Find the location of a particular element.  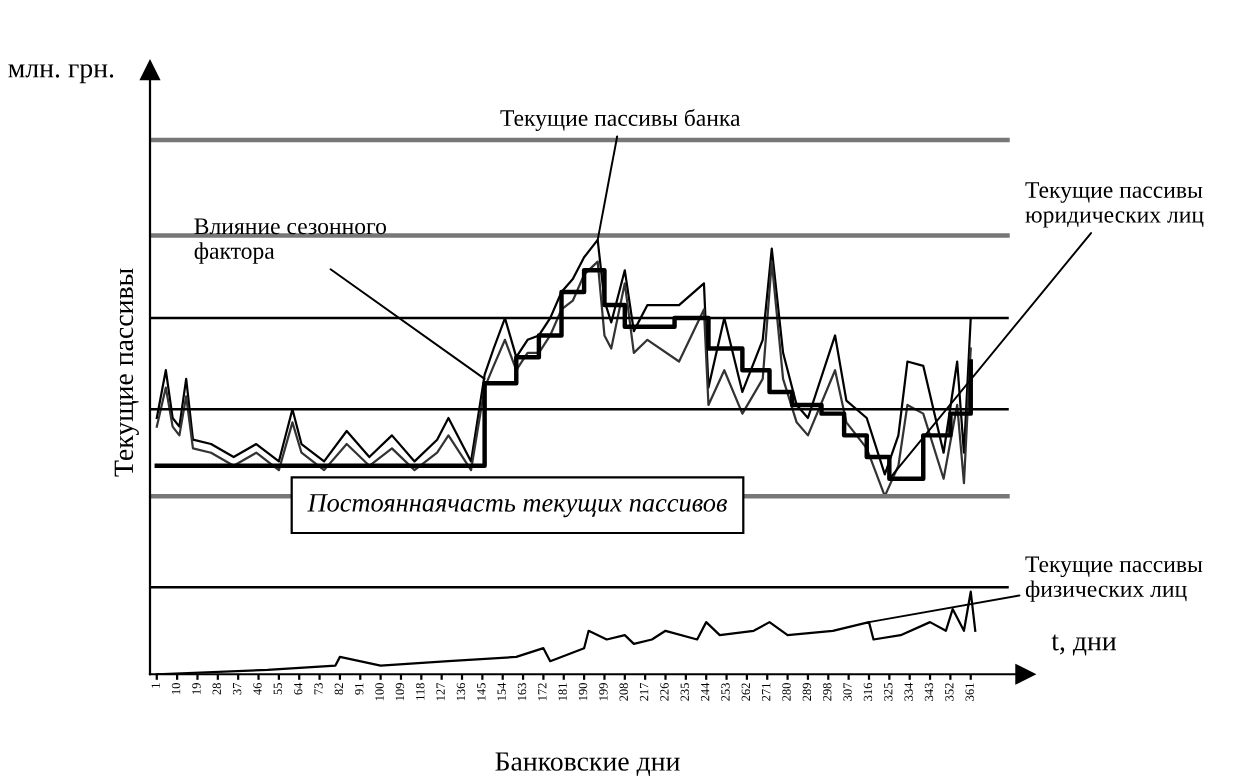

x-axis-title: Банковские дни is located at coordinates (587, 764).